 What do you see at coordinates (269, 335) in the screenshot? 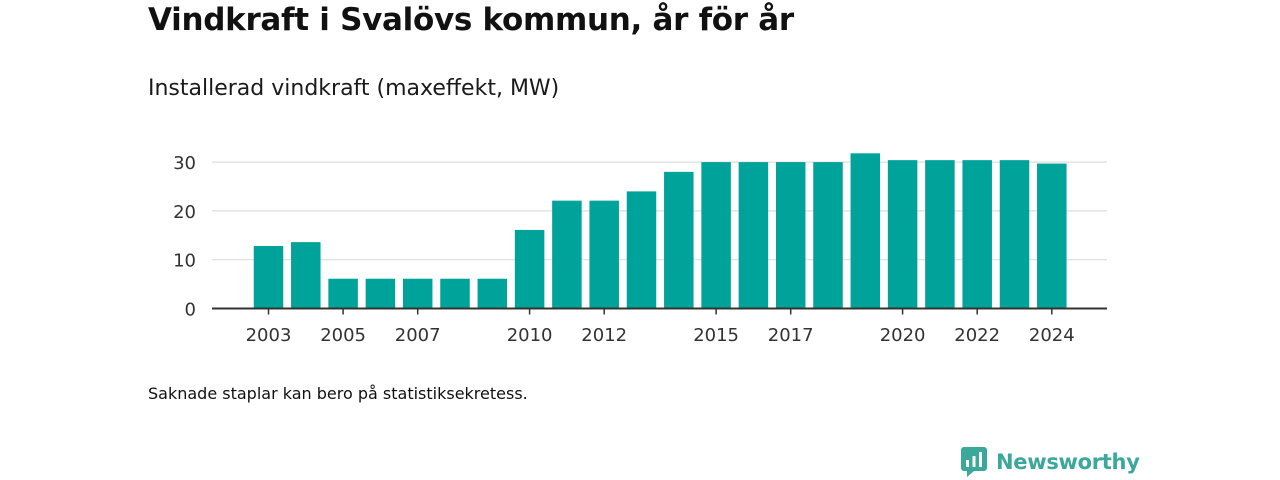
I see `x-tick-label: 2003` at bounding box center [269, 335].